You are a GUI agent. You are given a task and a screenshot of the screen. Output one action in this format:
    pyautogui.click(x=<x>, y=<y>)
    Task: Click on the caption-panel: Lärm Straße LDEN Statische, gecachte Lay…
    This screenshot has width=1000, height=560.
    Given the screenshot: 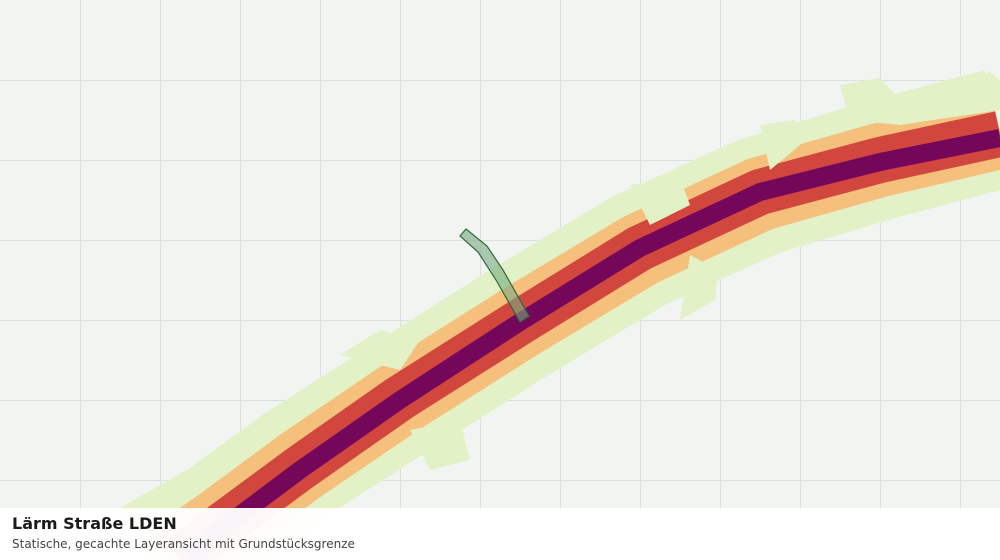 What is the action you would take?
    pyautogui.click(x=500, y=534)
    